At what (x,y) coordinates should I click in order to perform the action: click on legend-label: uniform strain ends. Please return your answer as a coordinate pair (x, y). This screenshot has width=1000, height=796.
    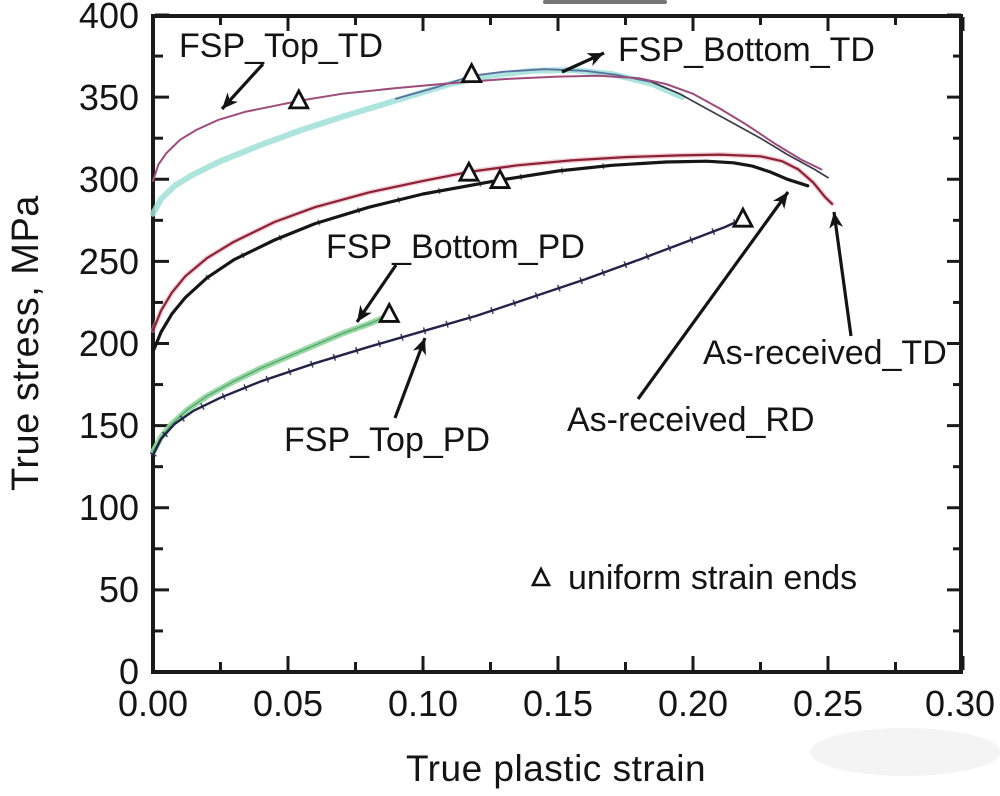
    Looking at the image, I should click on (712, 578).